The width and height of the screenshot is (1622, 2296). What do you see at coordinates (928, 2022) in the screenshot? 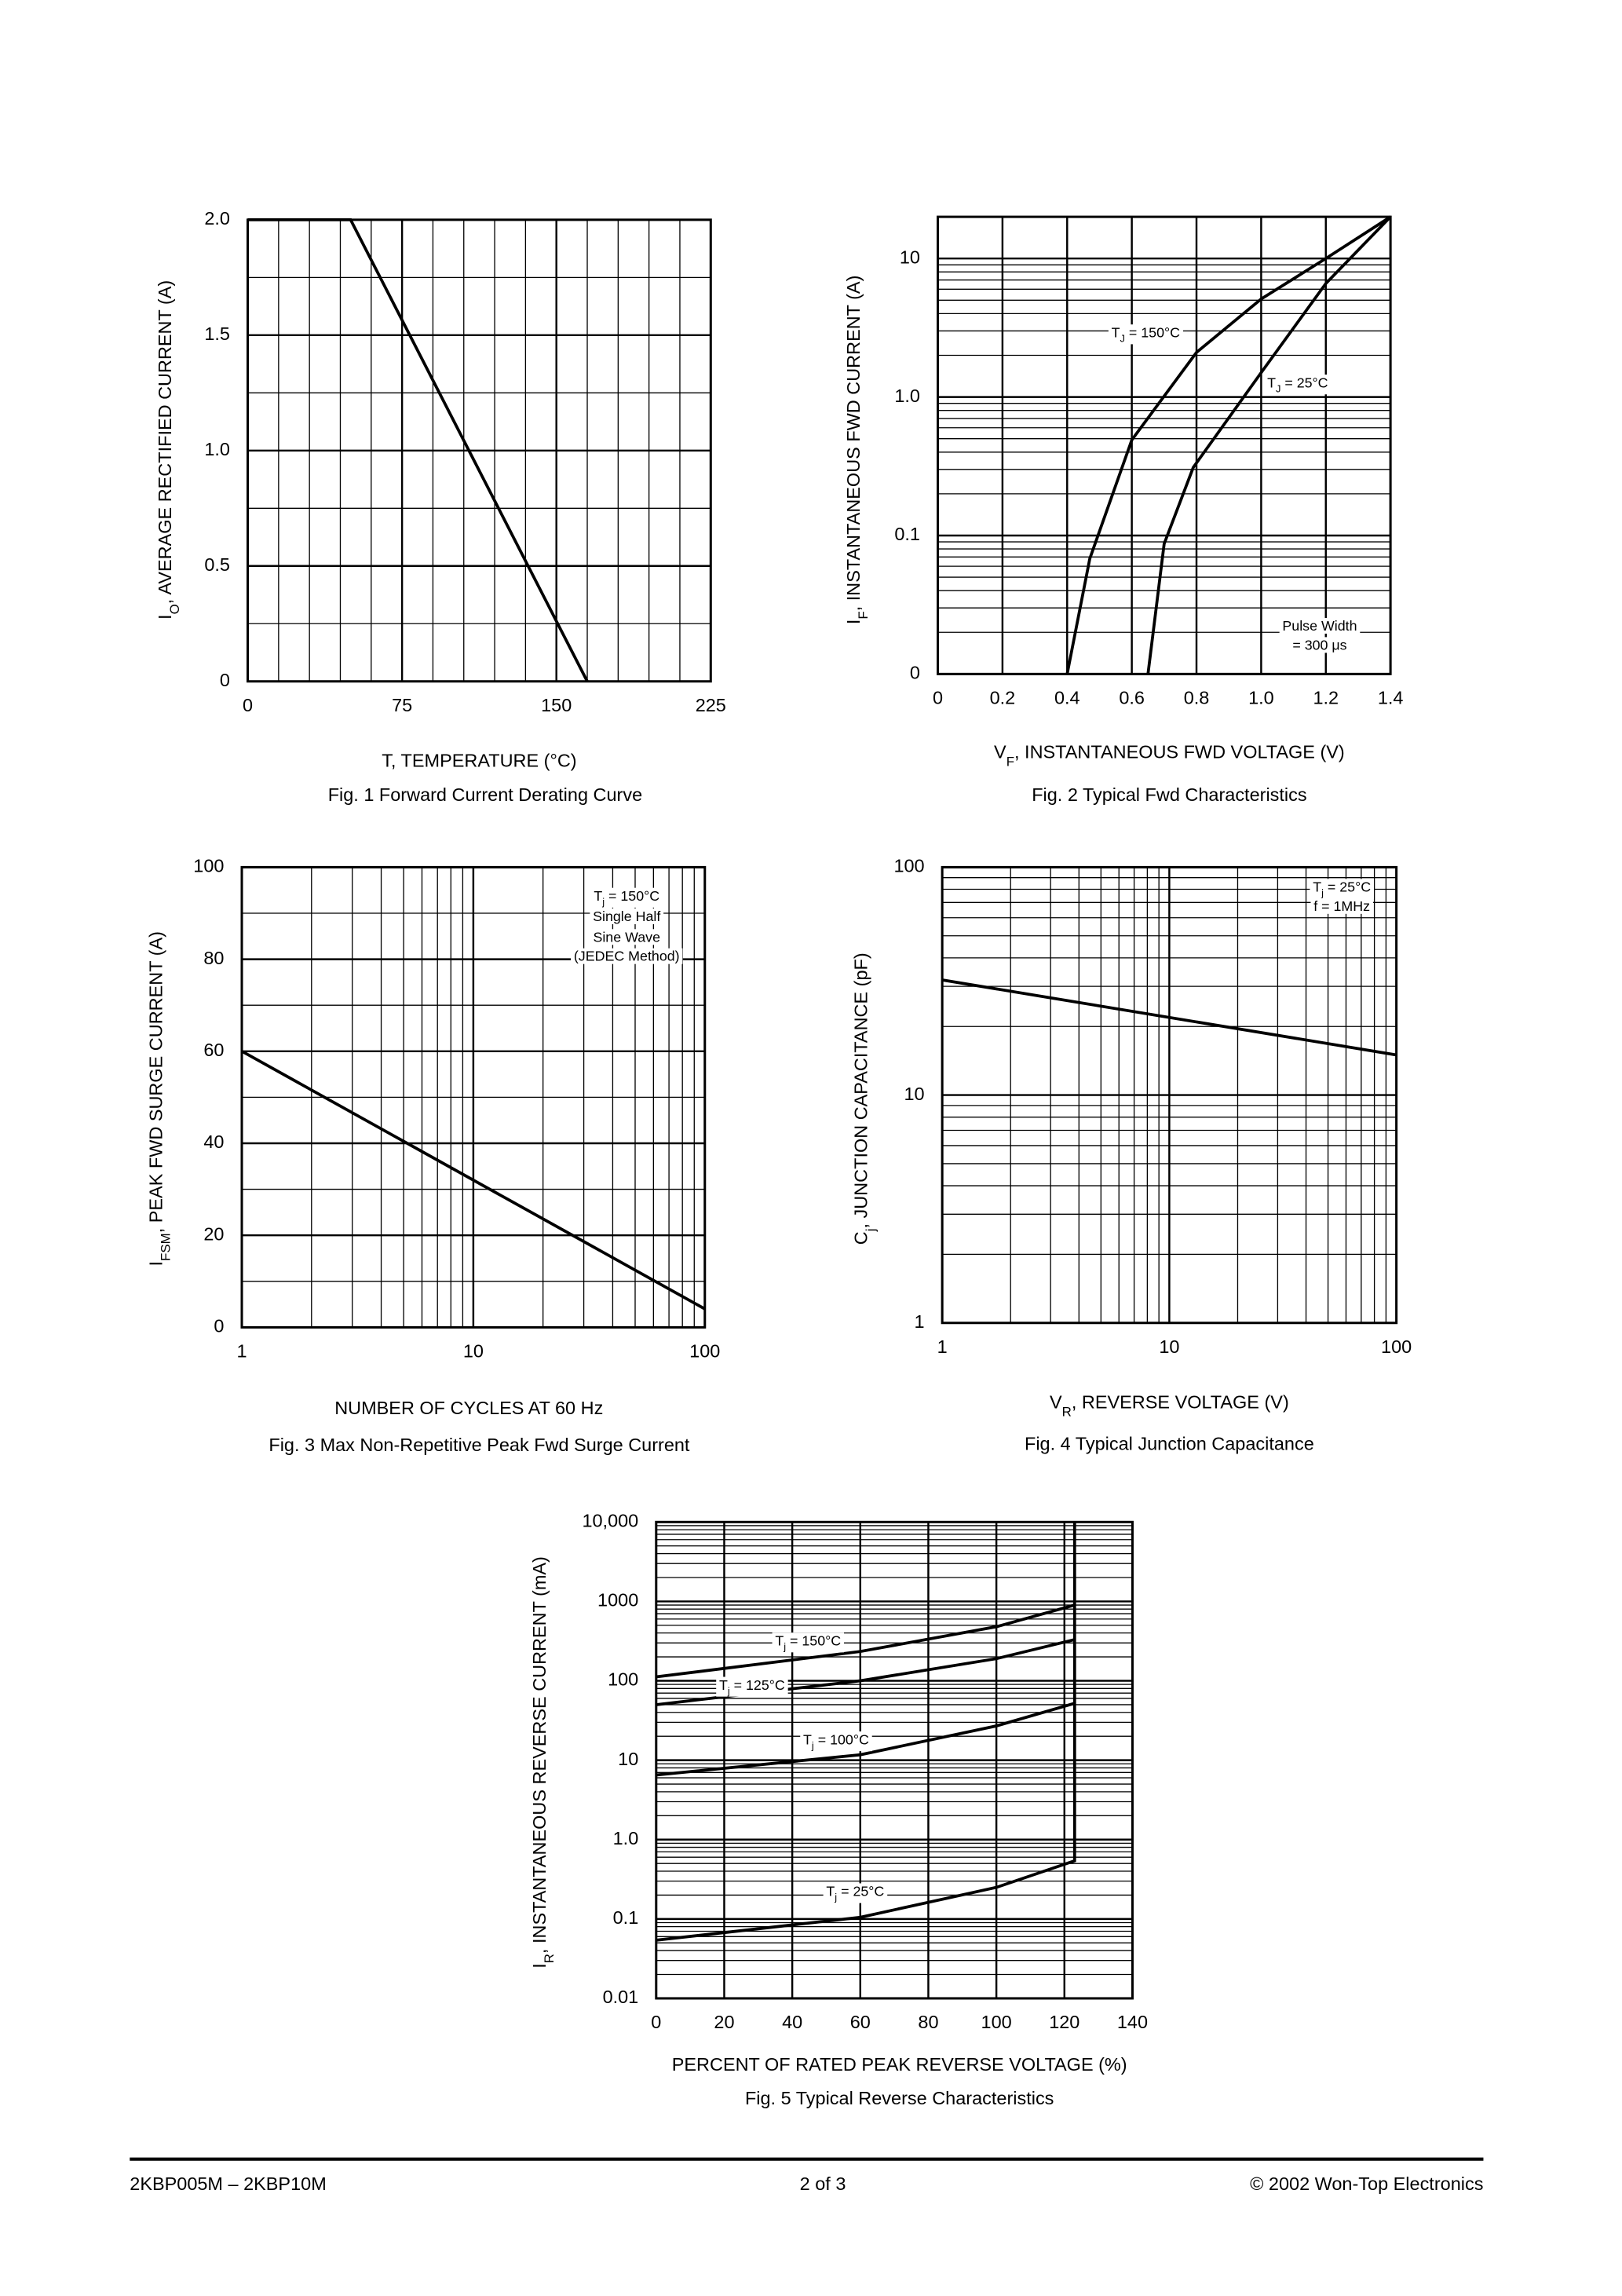
I see `x-tick-label: 80` at bounding box center [928, 2022].